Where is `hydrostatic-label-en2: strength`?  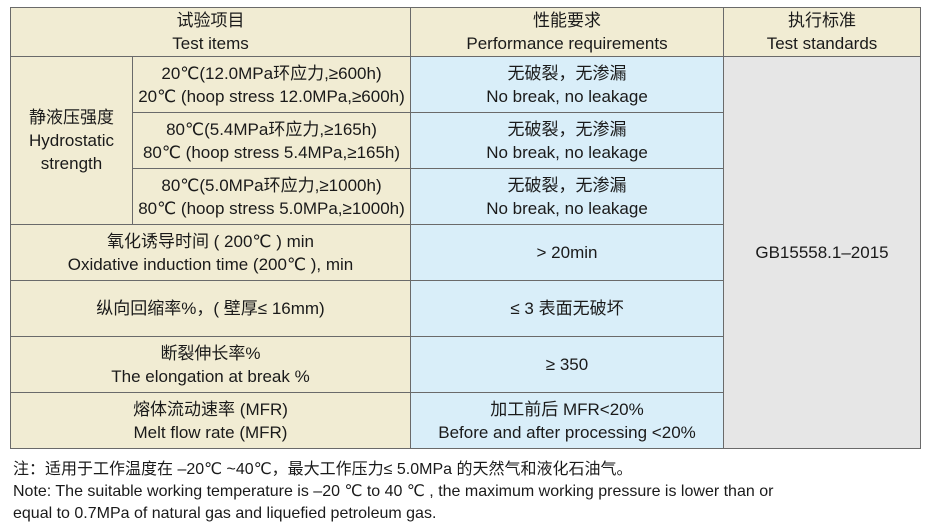 hydrostatic-label-en2: strength is located at coordinates (71, 163).